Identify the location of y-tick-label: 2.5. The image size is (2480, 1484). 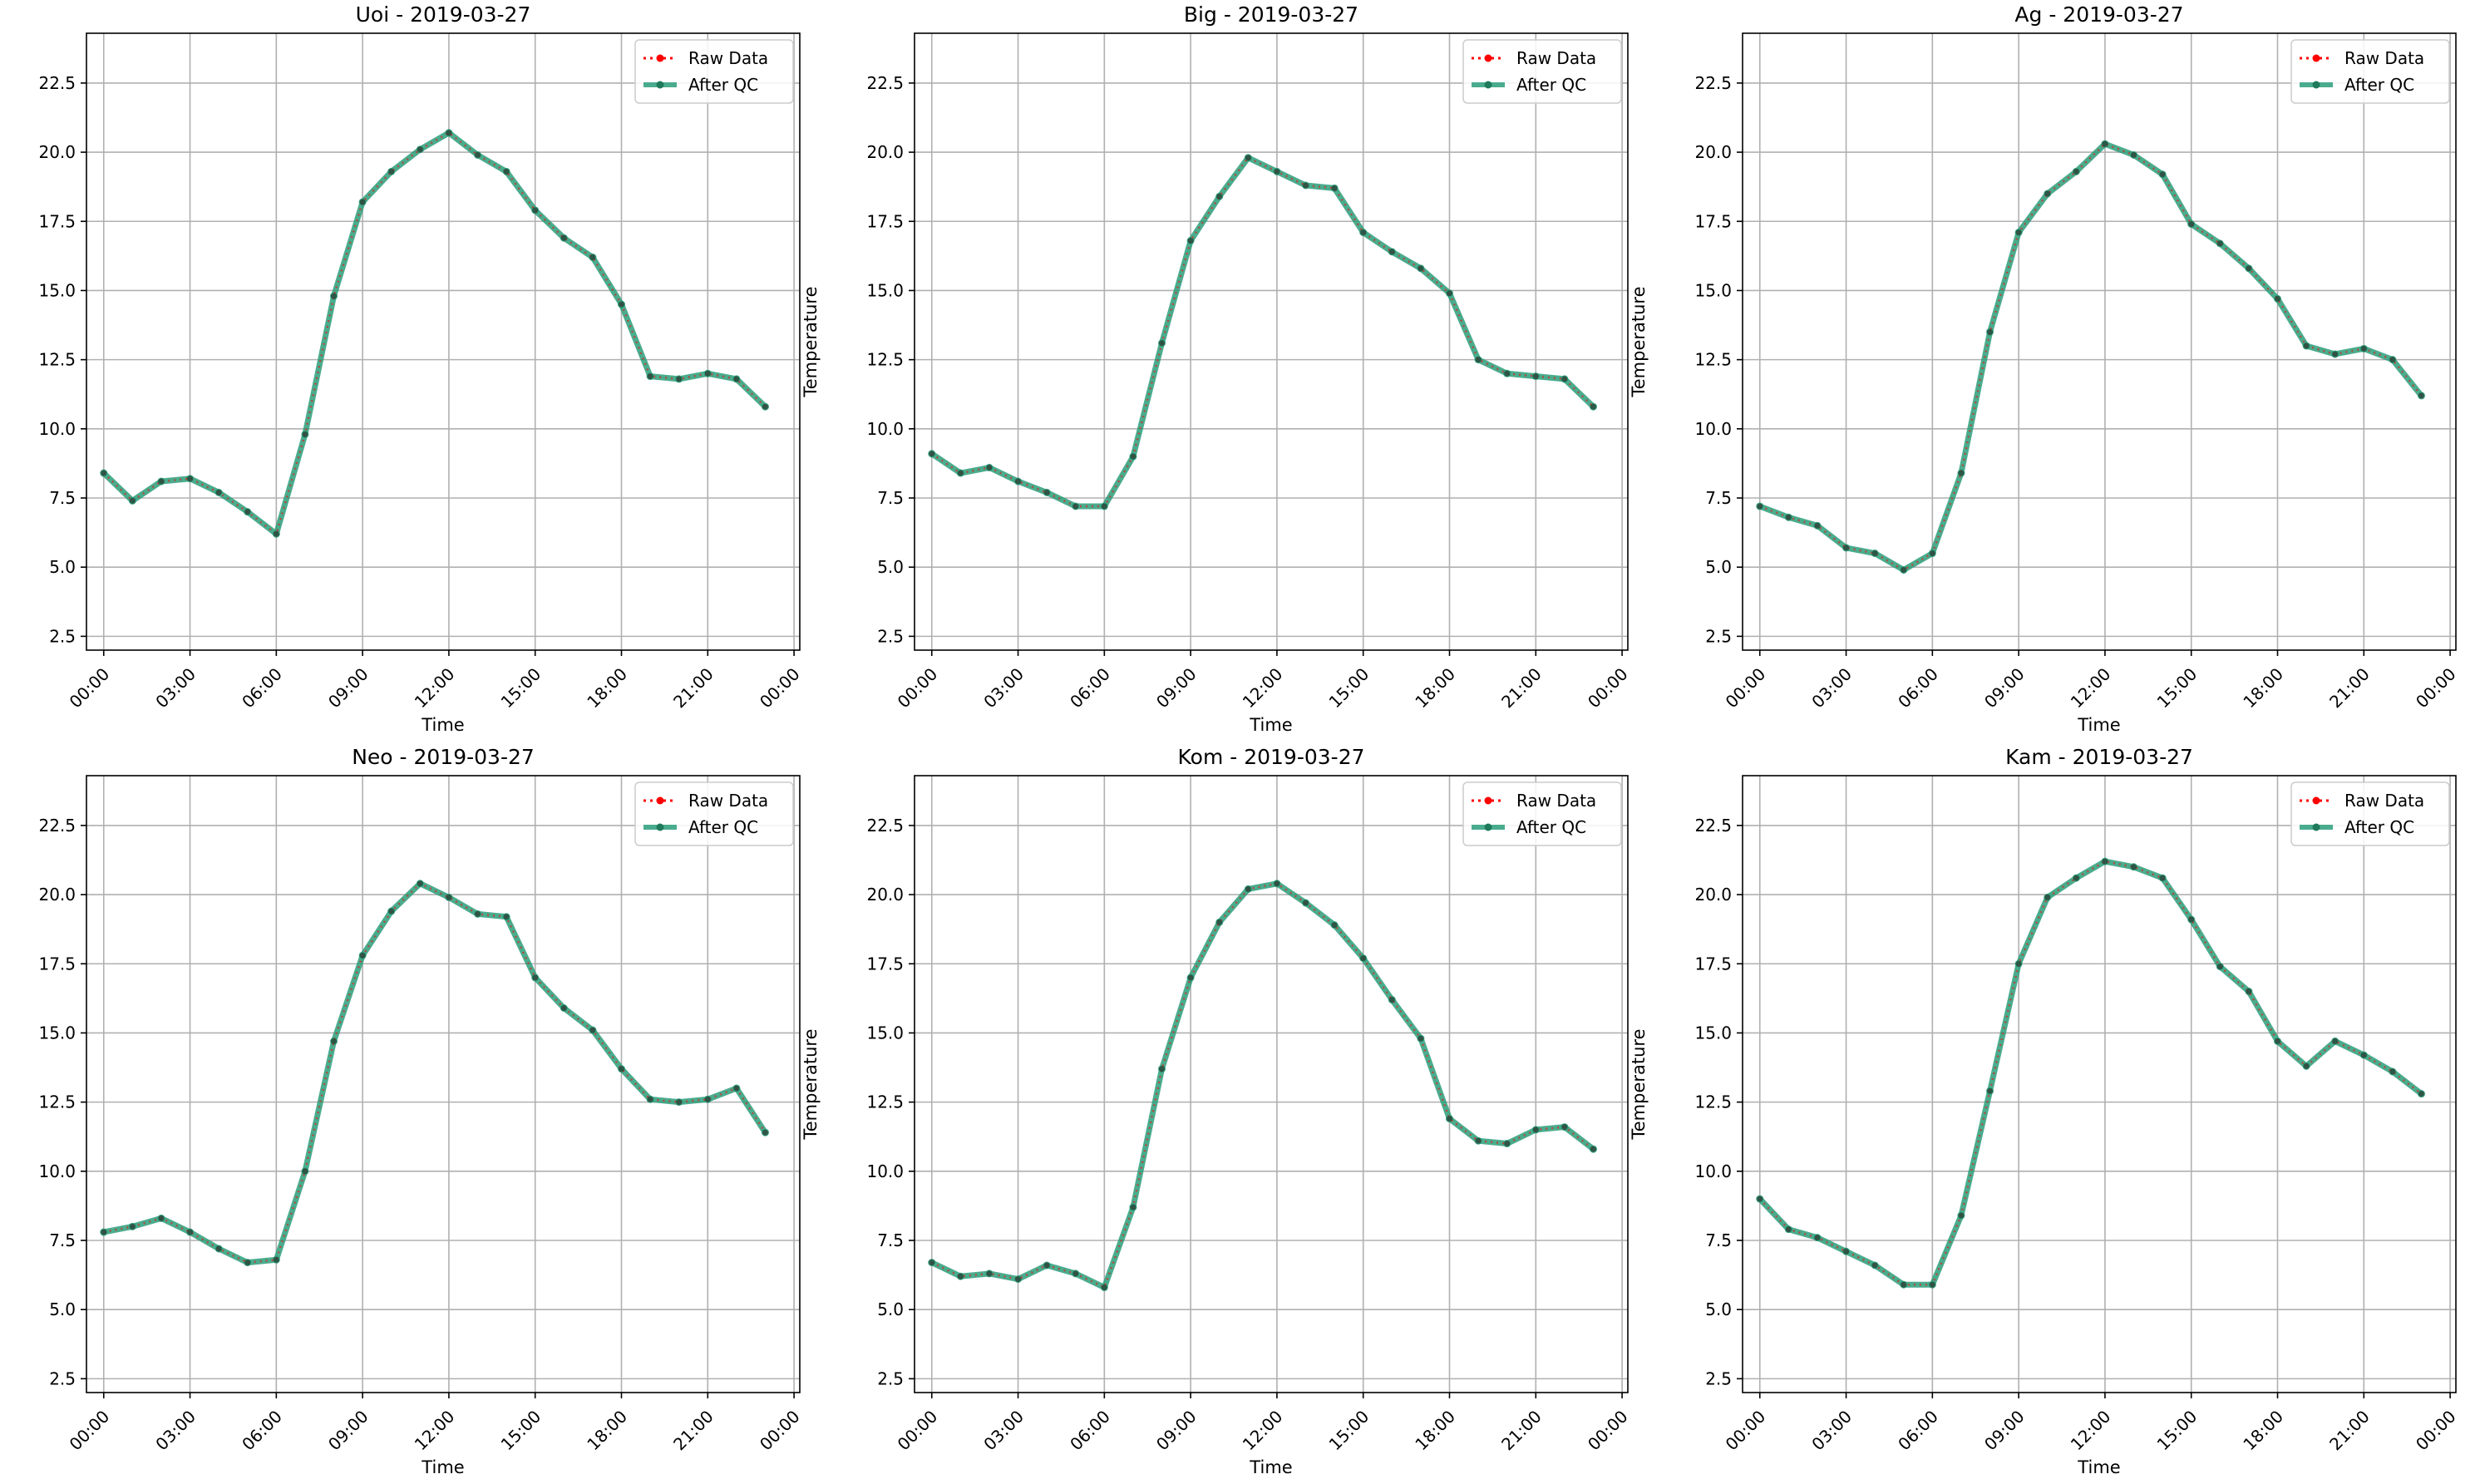
(891, 1378).